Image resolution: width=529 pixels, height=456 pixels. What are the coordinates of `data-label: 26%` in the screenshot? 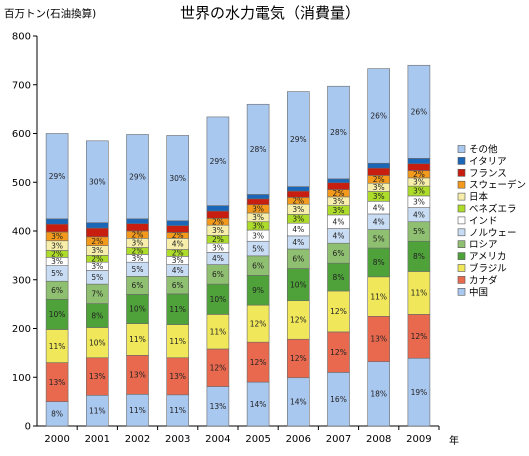 It's located at (419, 112).